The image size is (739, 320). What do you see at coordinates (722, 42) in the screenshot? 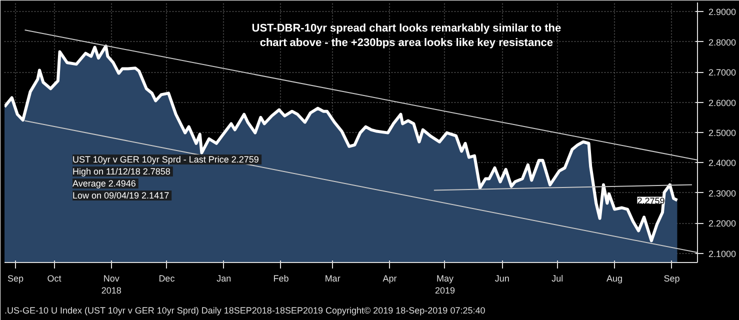
I see `y-tick-label: 2.8000` at bounding box center [722, 42].